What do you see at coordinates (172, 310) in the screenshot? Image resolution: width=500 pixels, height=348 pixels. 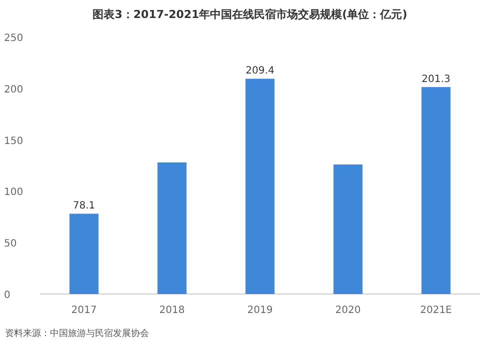 I see `x-tick-label: 2018` at bounding box center [172, 310].